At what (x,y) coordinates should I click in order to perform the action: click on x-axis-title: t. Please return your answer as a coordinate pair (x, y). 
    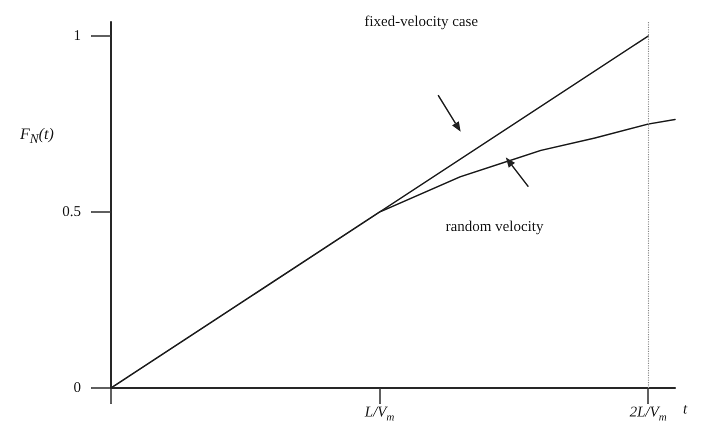
    Looking at the image, I should click on (685, 410).